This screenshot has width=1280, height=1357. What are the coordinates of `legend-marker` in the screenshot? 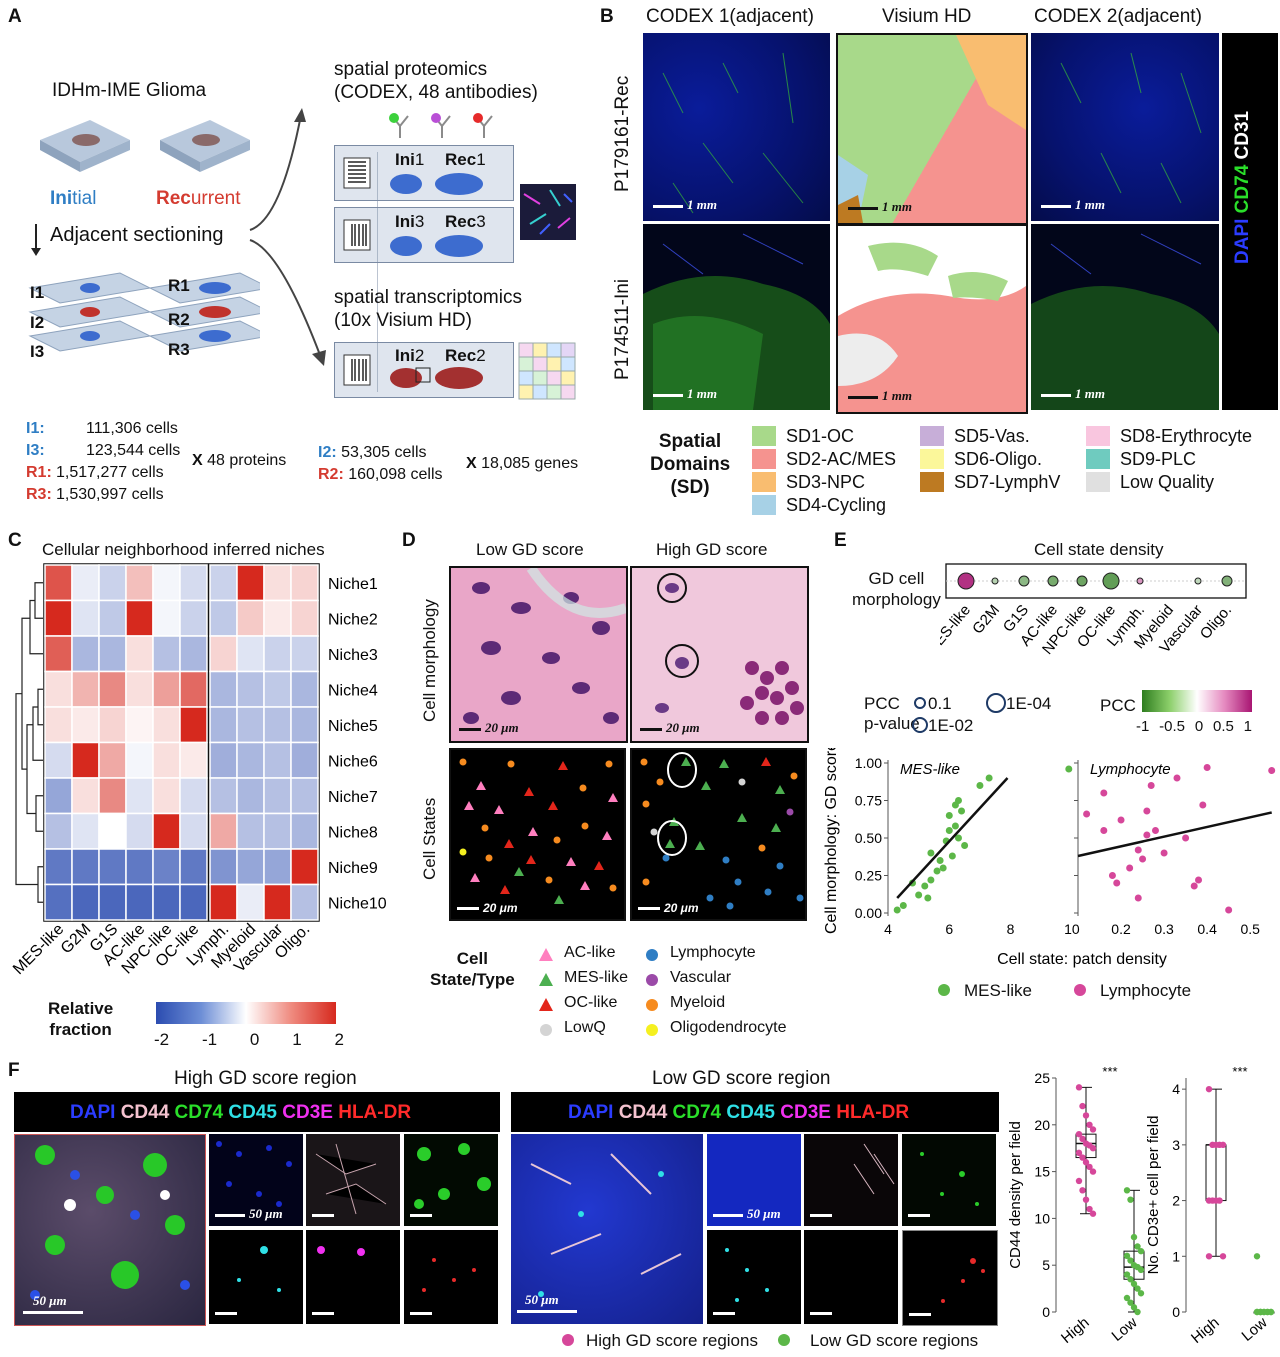 It's located at (652, 1005).